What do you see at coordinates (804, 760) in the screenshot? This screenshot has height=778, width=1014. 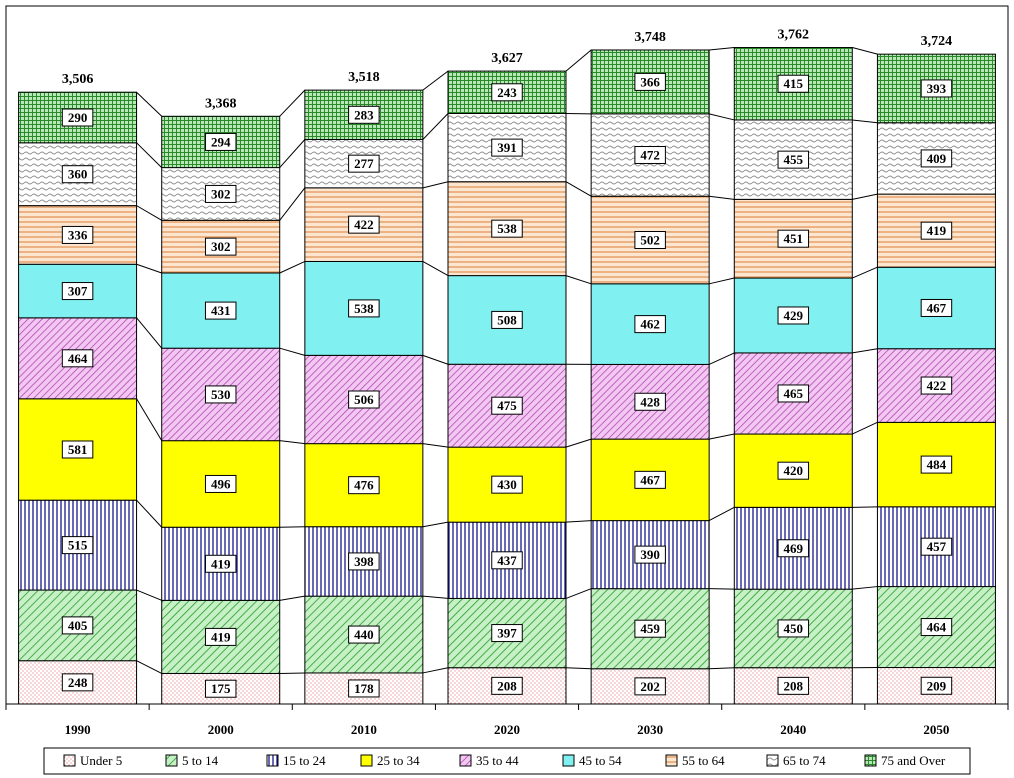 I see `legend-label-65-to-74: 65 to 74` at bounding box center [804, 760].